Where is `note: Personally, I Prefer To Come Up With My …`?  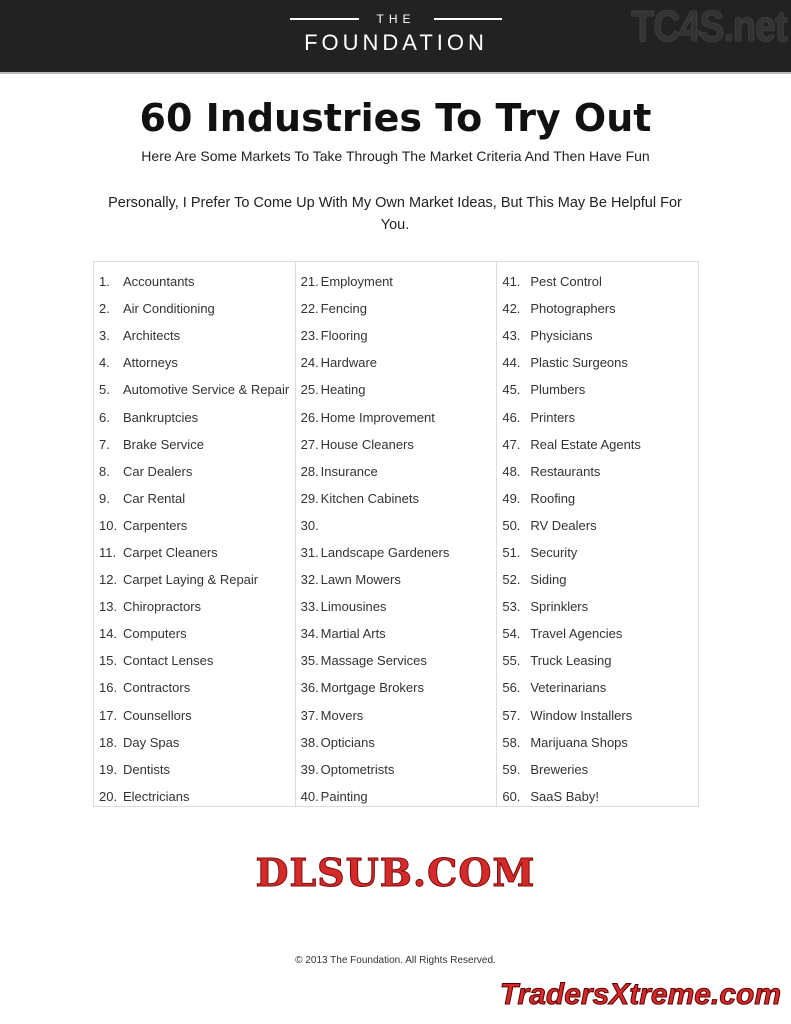
note: Personally, I Prefer To Come Up With My … is located at coordinates (395, 214).